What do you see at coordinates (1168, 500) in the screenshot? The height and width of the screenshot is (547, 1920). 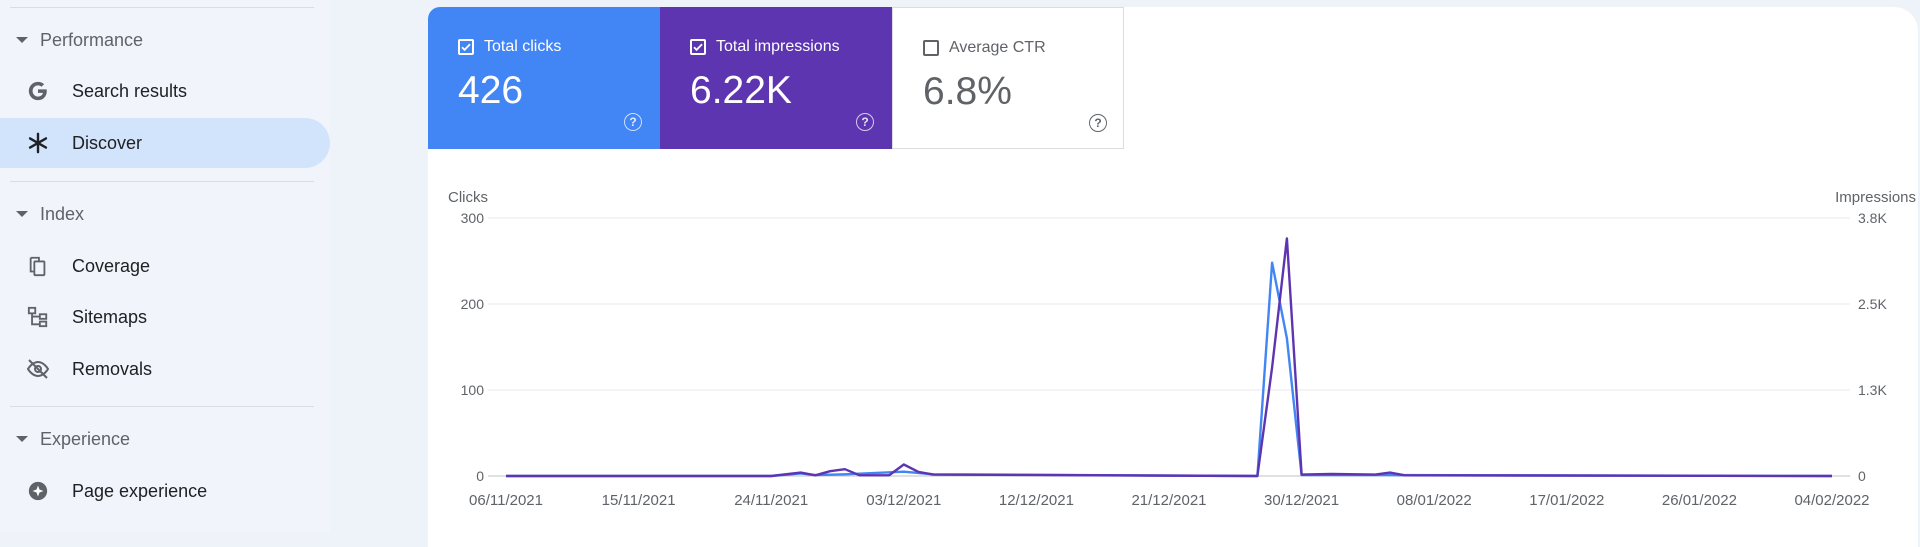 I see `x-tick-label: 21/12/2021` at bounding box center [1168, 500].